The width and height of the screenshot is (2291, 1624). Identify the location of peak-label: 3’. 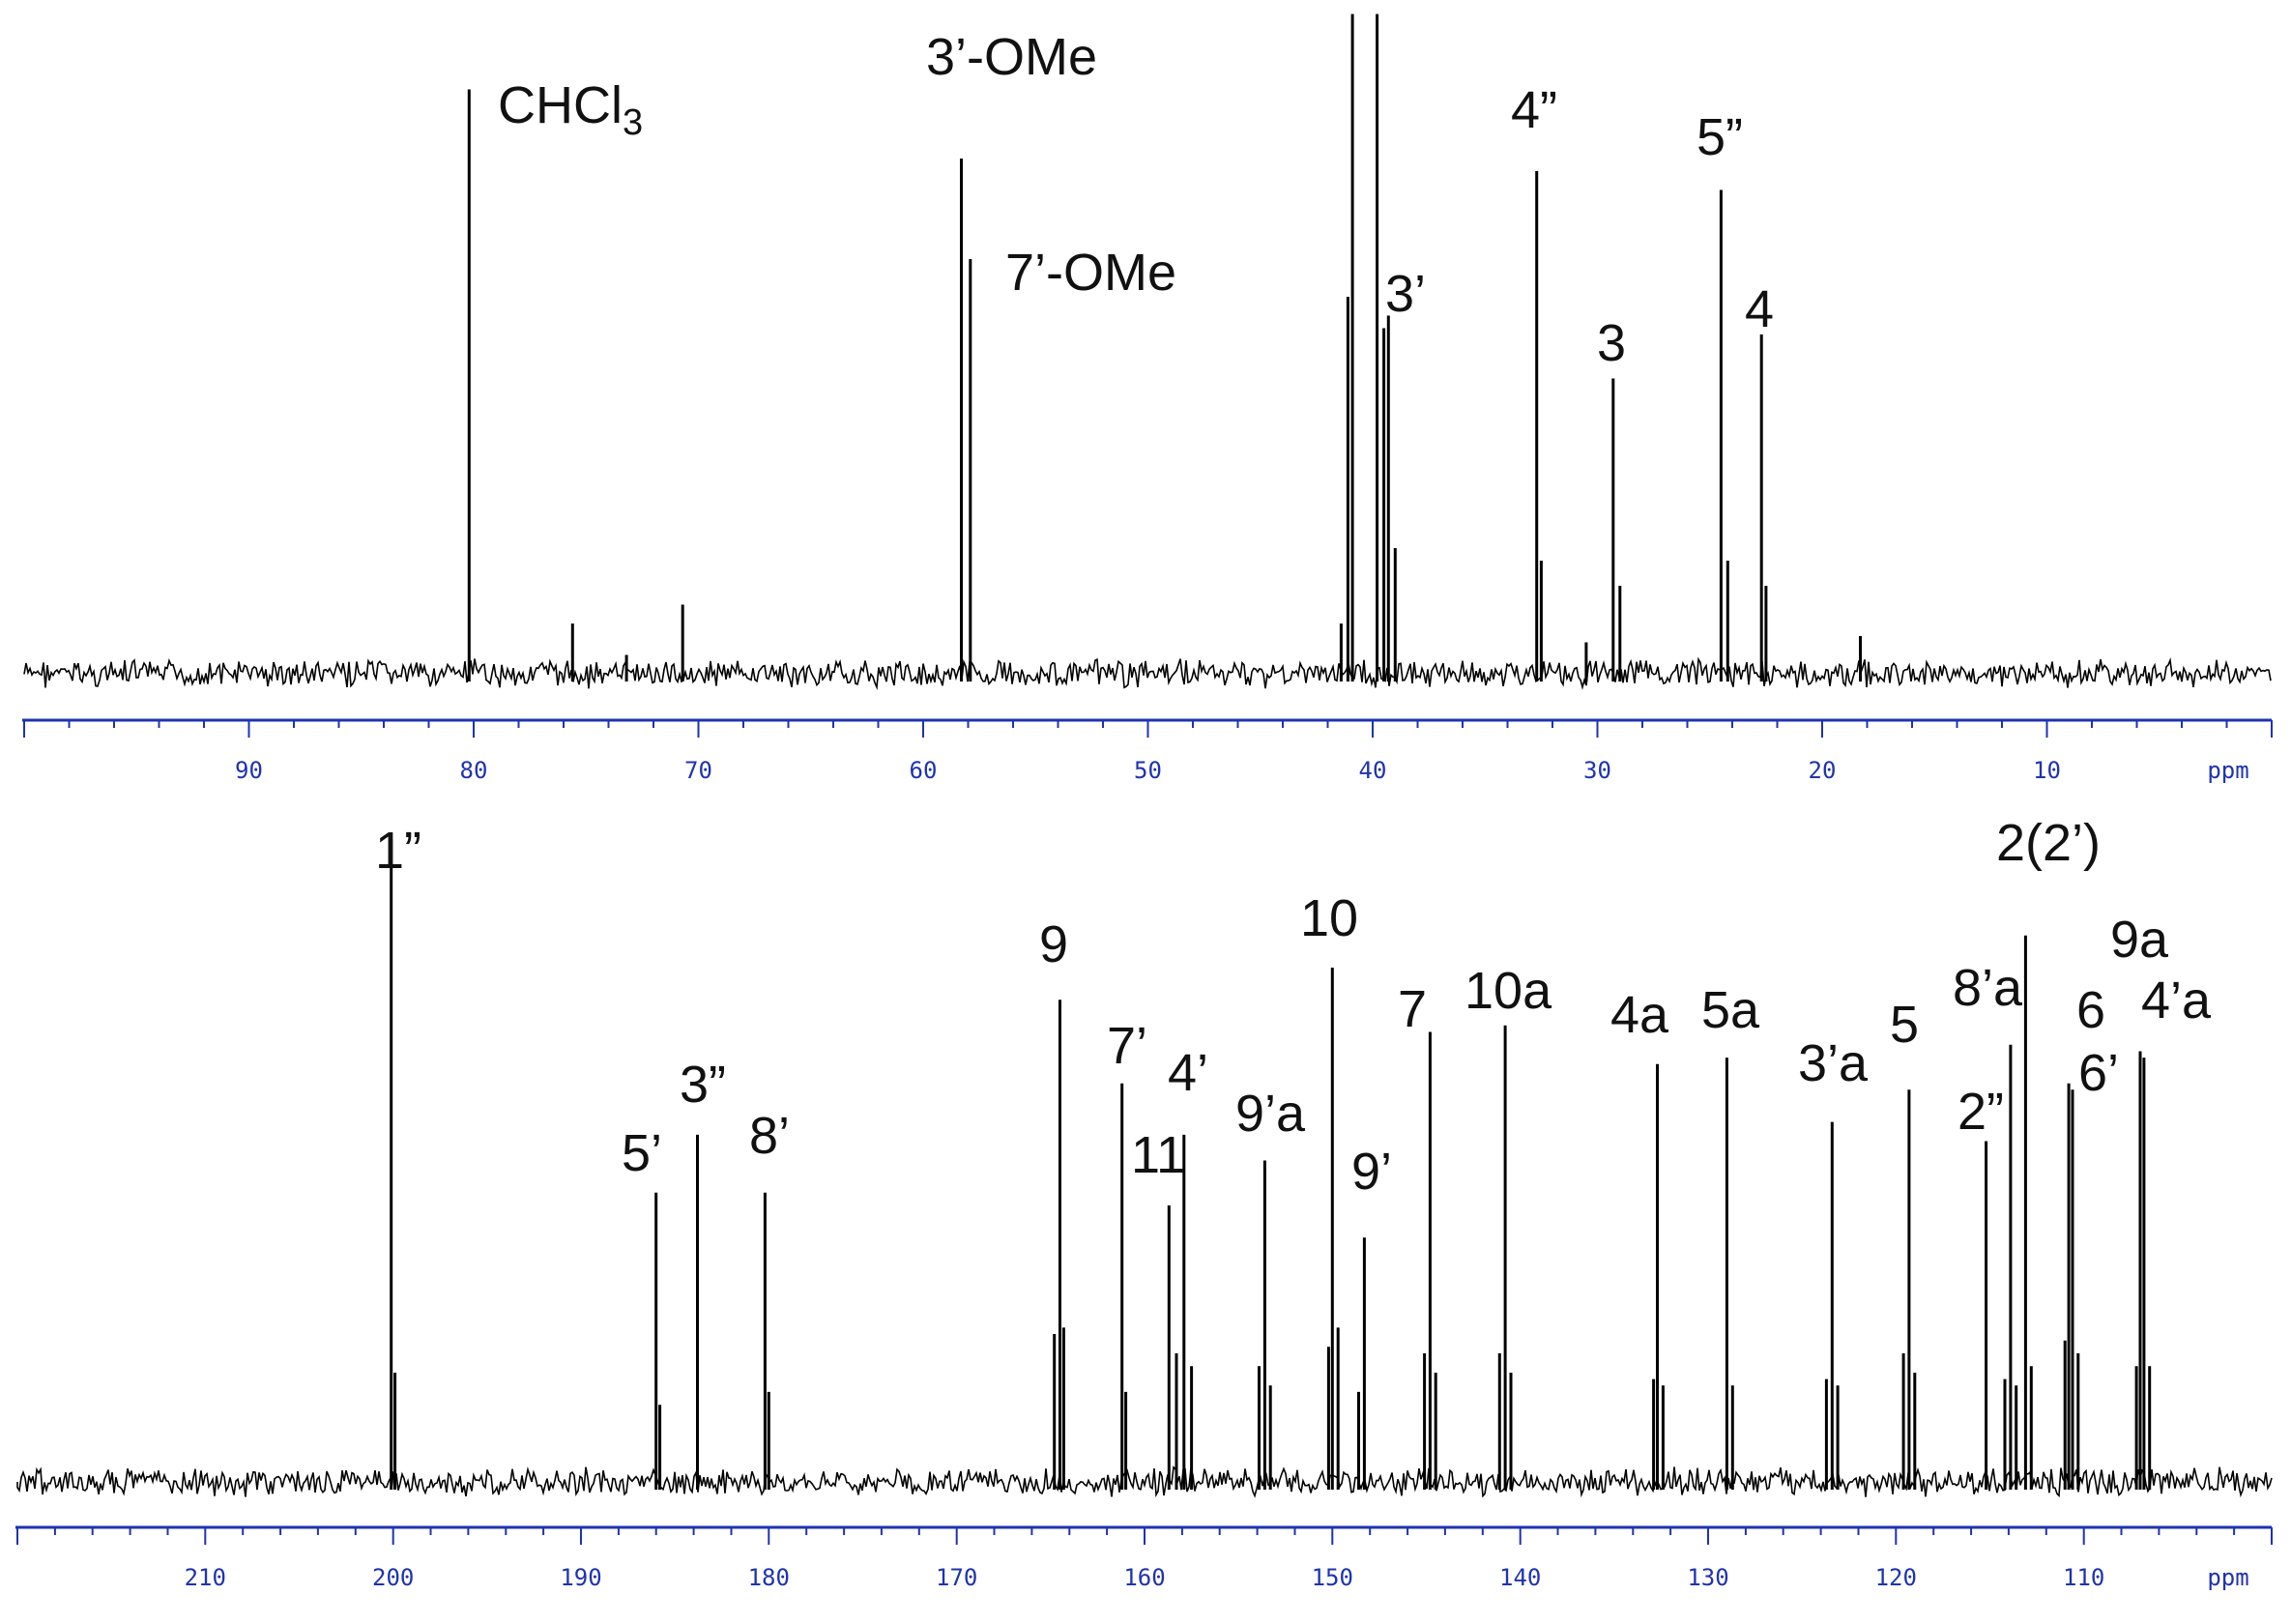
(1405, 294).